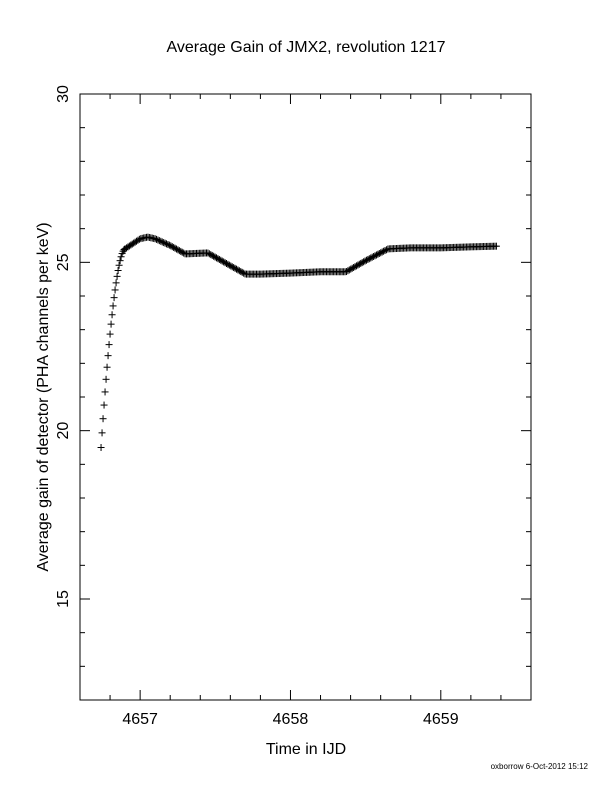 This screenshot has width=612, height=792. What do you see at coordinates (306, 749) in the screenshot?
I see `x-axis-label: Time in IJD` at bounding box center [306, 749].